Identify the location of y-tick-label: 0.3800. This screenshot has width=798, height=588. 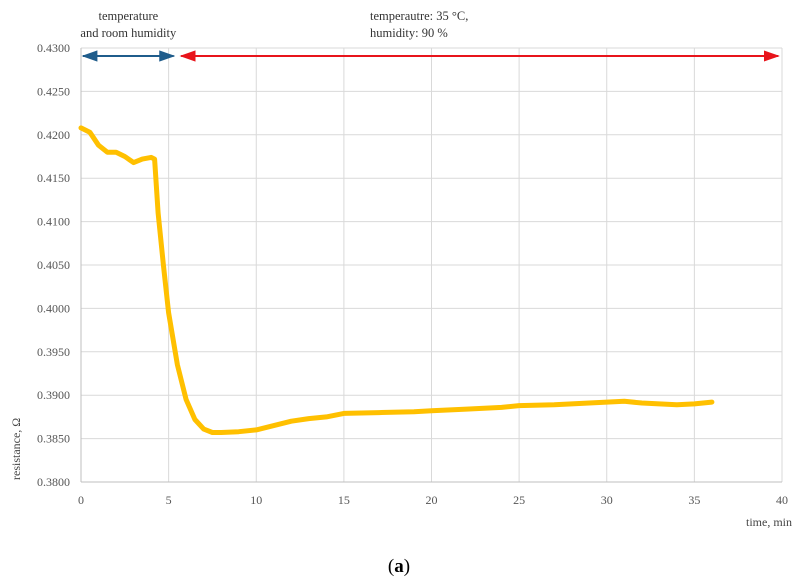
(53, 482).